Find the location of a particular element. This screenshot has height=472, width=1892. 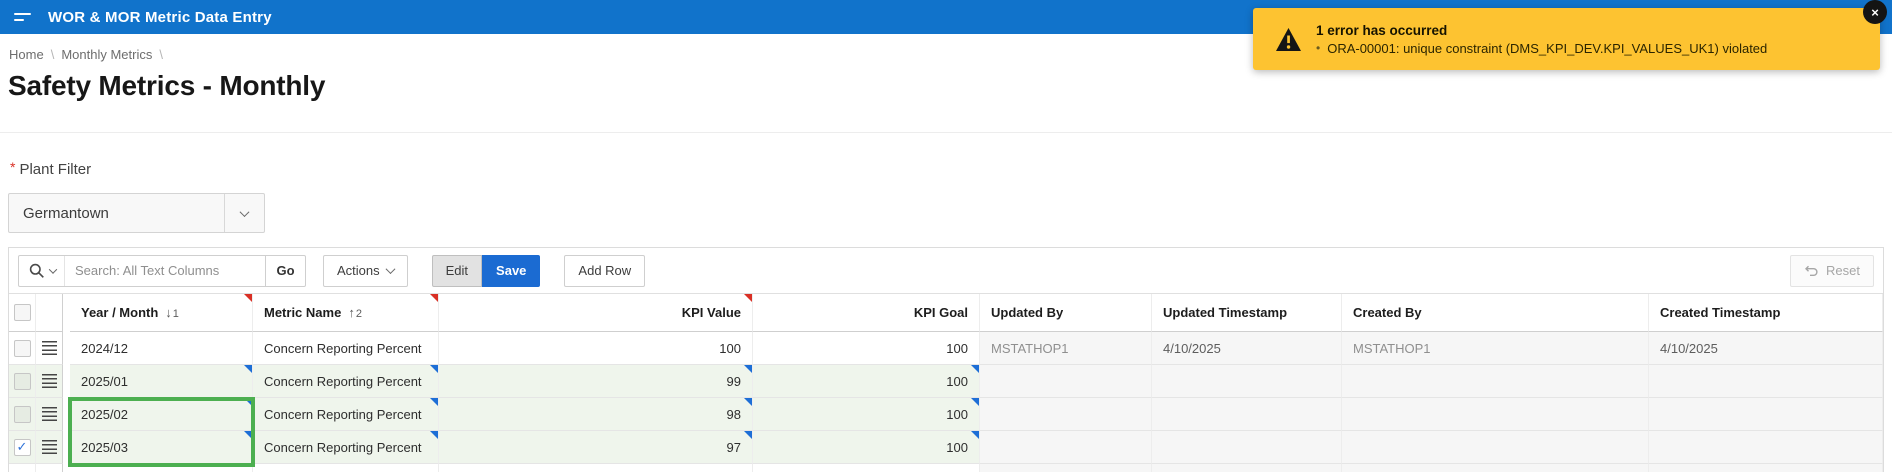

select-all-cell is located at coordinates (22, 313).